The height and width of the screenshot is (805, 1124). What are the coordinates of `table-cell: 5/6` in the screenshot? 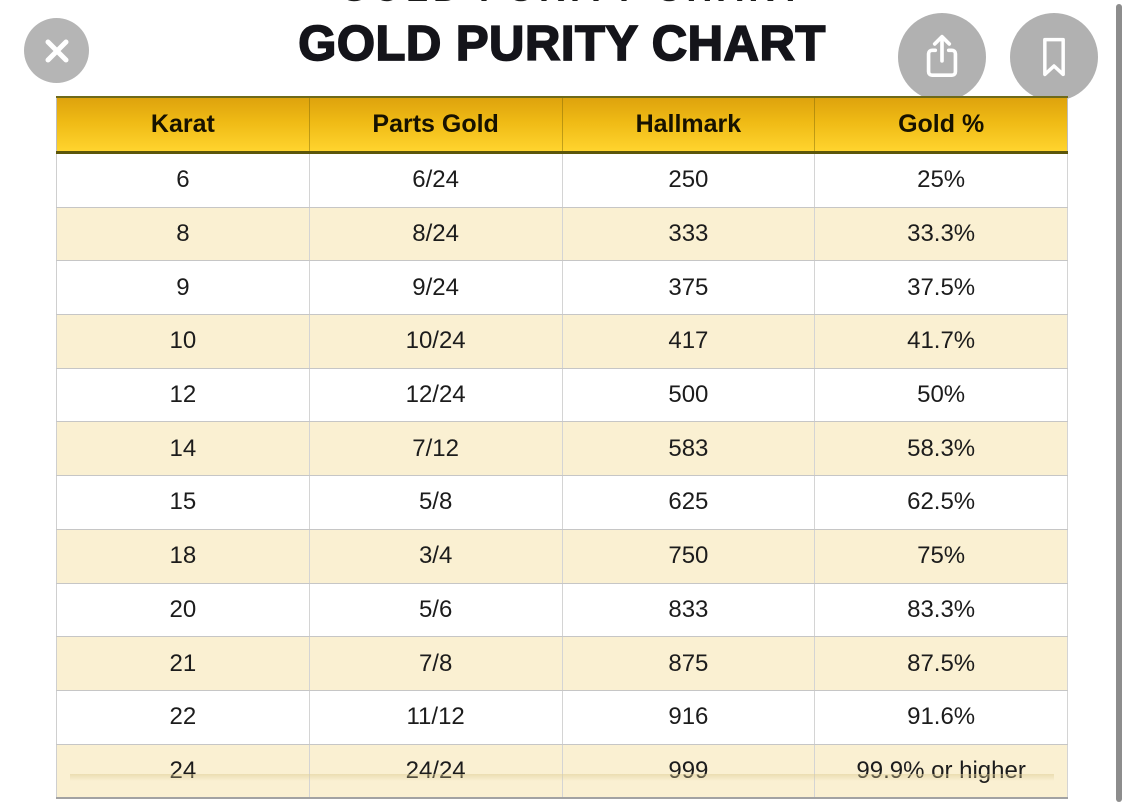 It's located at (436, 610).